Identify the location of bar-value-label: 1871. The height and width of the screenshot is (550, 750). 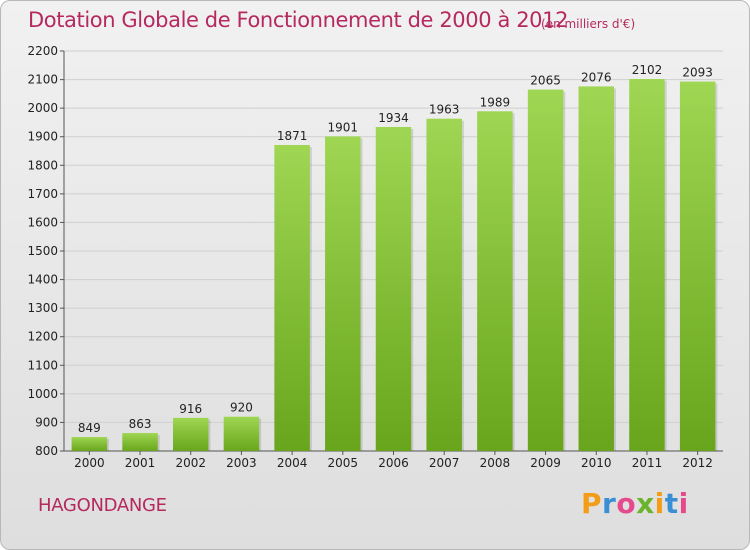
(292, 136).